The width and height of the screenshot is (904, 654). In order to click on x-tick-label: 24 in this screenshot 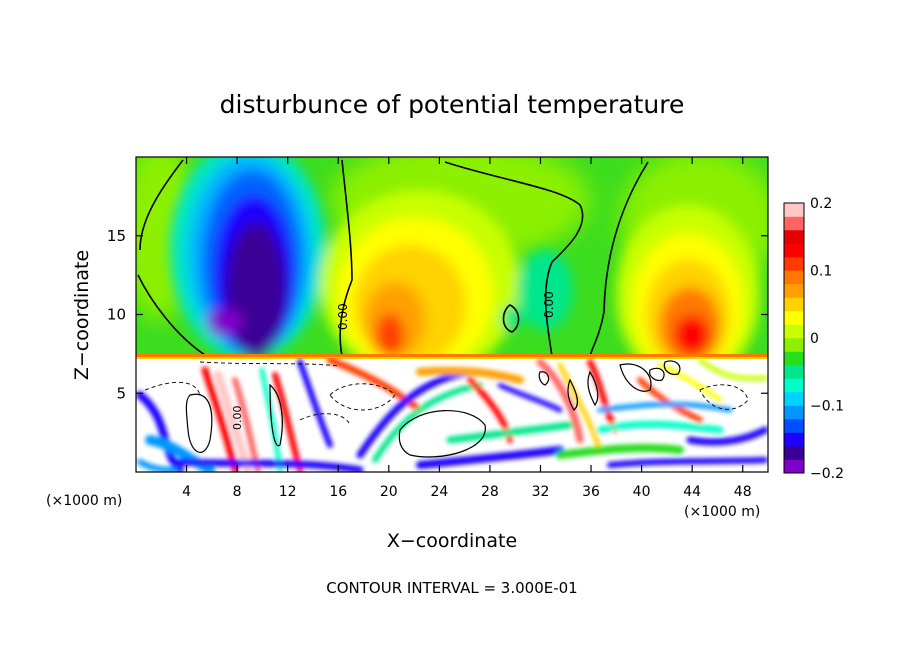, I will do `click(439, 492)`.